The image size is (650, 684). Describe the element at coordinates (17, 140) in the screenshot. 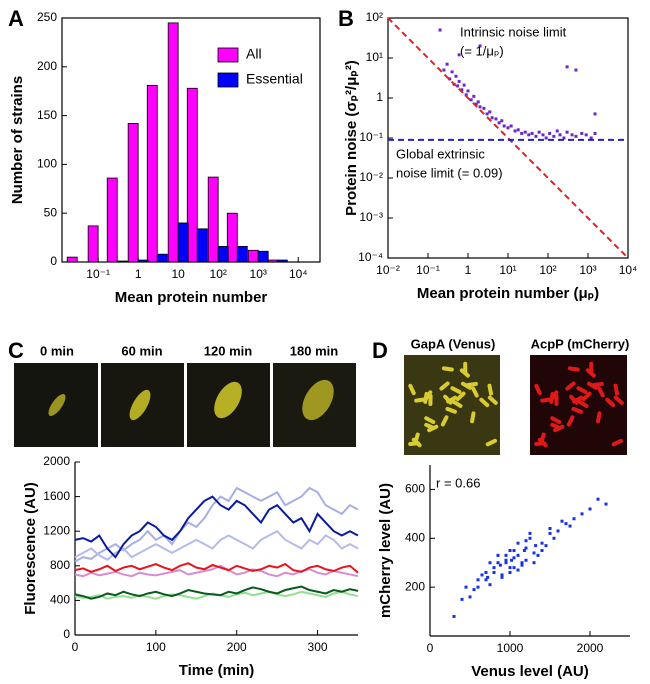

I see `y-axis-label: Number of strains` at that location.